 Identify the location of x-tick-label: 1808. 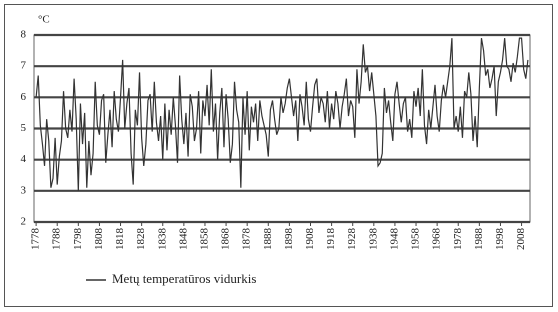
(99, 239).